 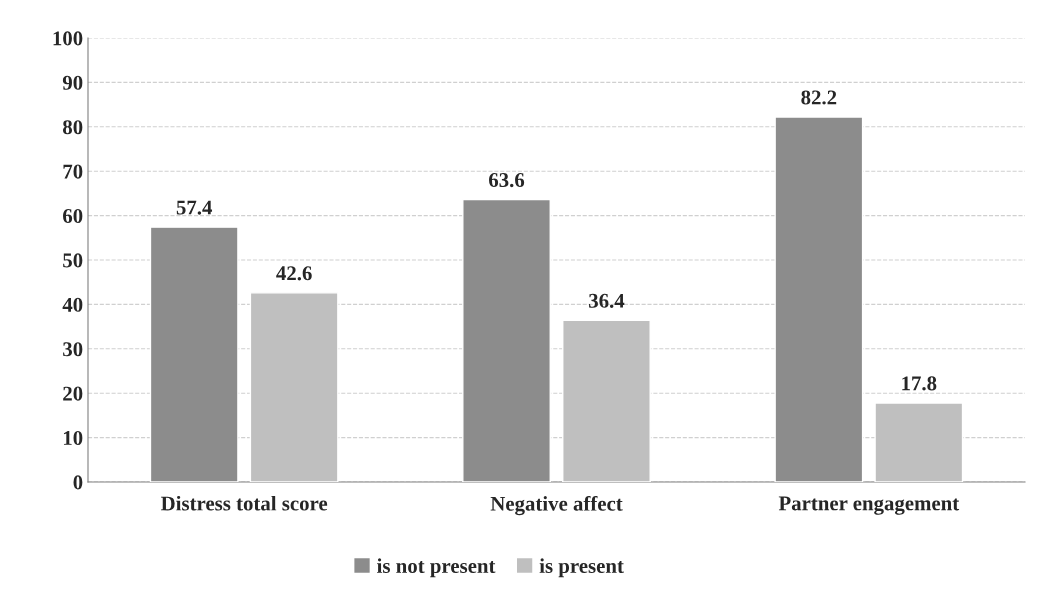 I want to click on data-label: 63.6, so click(x=507, y=180).